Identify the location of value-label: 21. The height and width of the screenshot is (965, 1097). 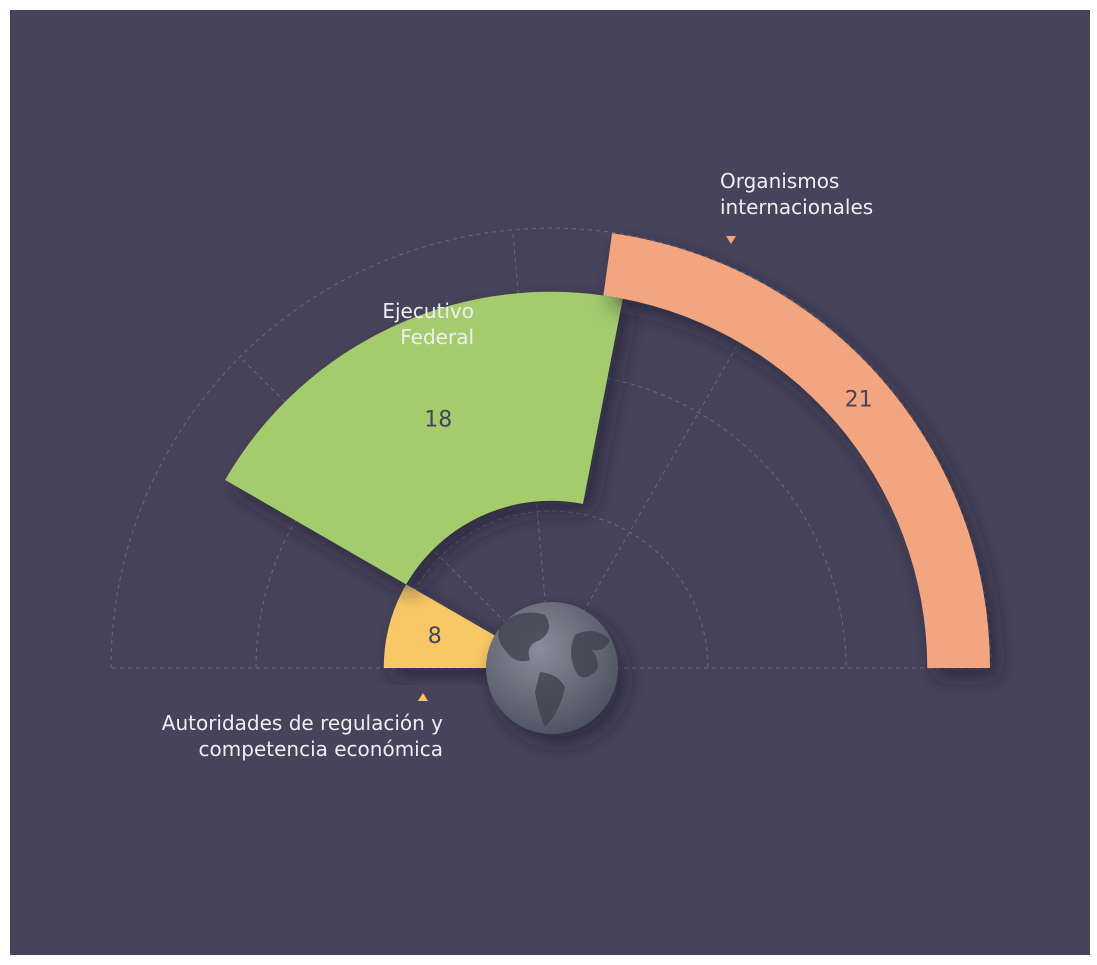
(859, 400).